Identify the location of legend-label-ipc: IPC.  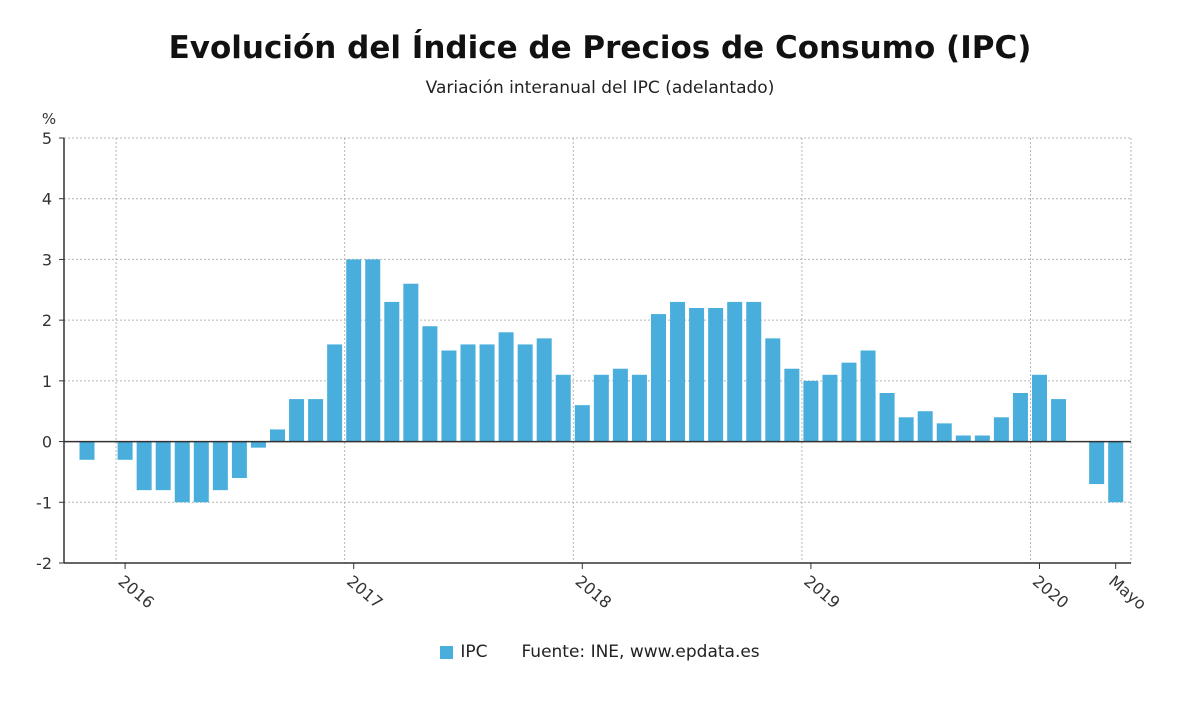
(474, 652).